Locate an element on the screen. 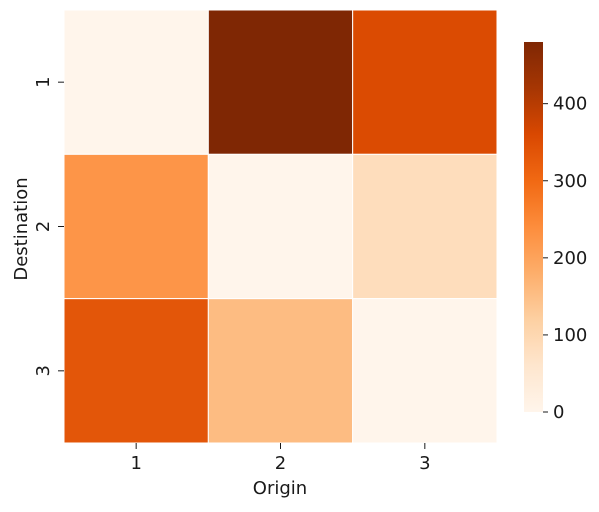 Image resolution: width=599 pixels, height=512 pixels. heatmap-cell-r2-c2 is located at coordinates (280, 226).